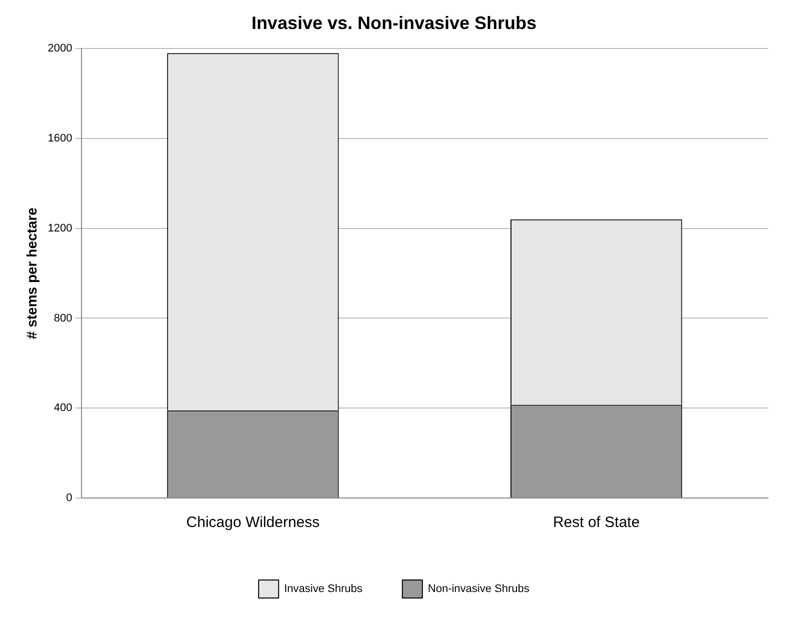  Describe the element at coordinates (60, 138) in the screenshot. I see `y-tick-label: 1600` at that location.